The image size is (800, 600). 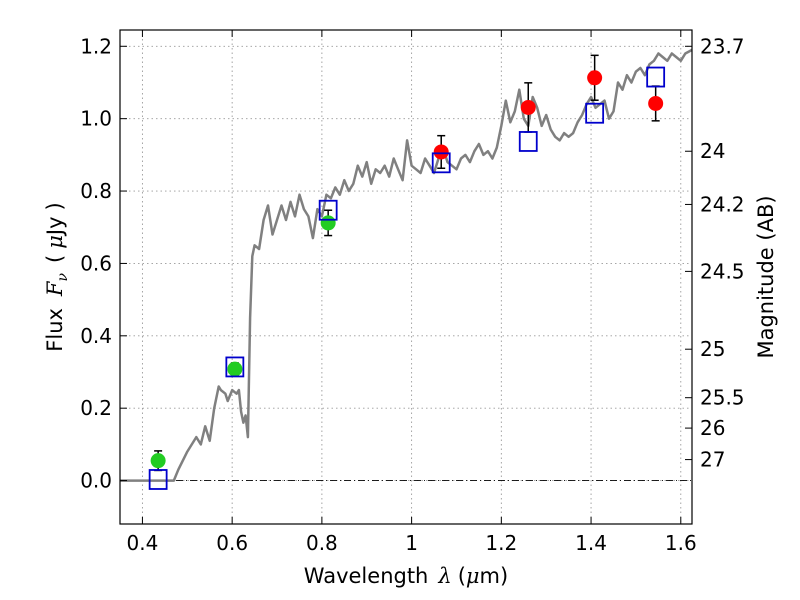 What do you see at coordinates (712, 460) in the screenshot?
I see `y2-tick-label: 27` at bounding box center [712, 460].